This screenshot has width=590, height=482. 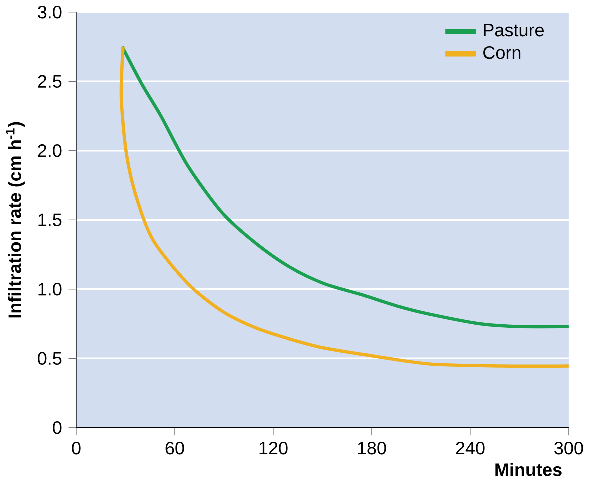 What do you see at coordinates (50, 151) in the screenshot?
I see `y-tick-label: 2.0` at bounding box center [50, 151].